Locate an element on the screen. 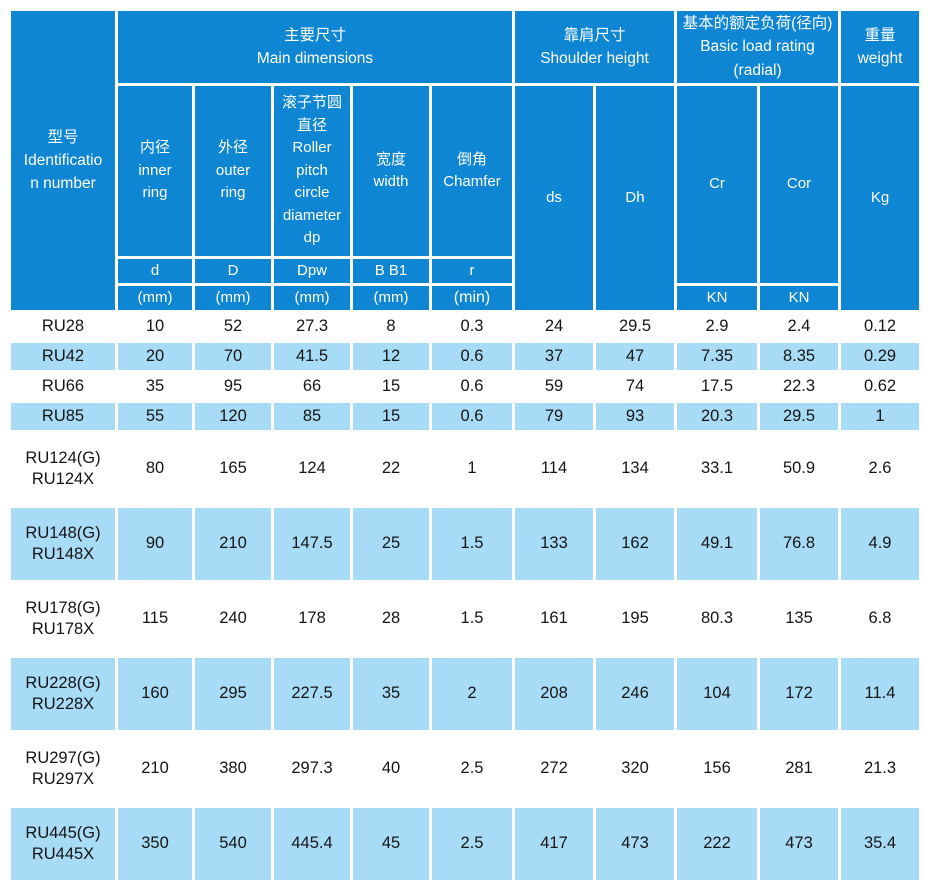 The width and height of the screenshot is (930, 891). model-cell: RU42 is located at coordinates (63, 356).